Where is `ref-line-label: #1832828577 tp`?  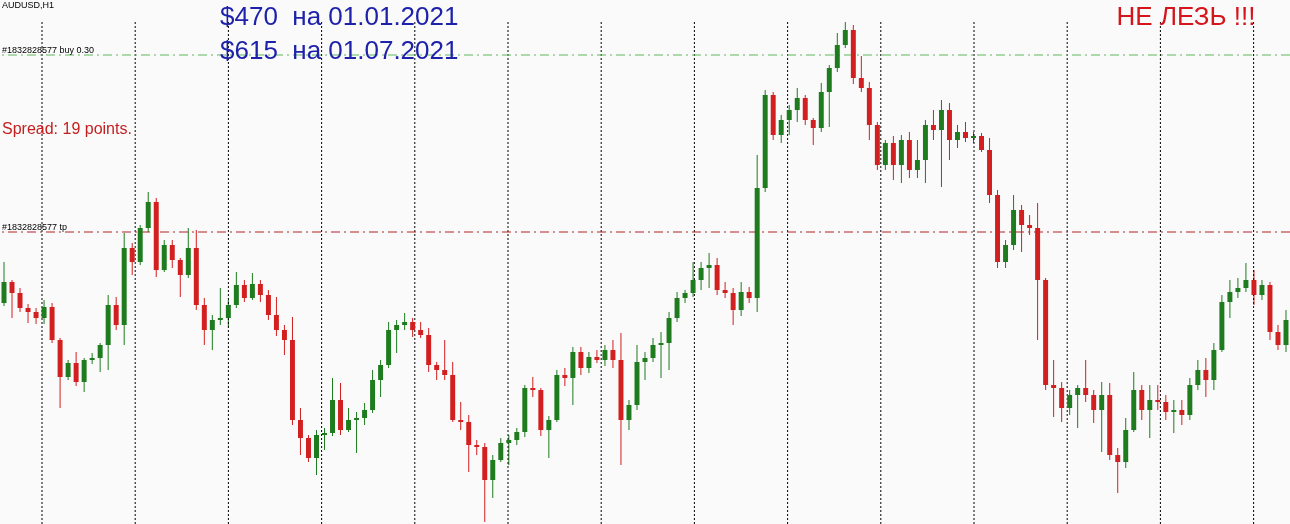 ref-line-label: #1832828577 tp is located at coordinates (35, 227).